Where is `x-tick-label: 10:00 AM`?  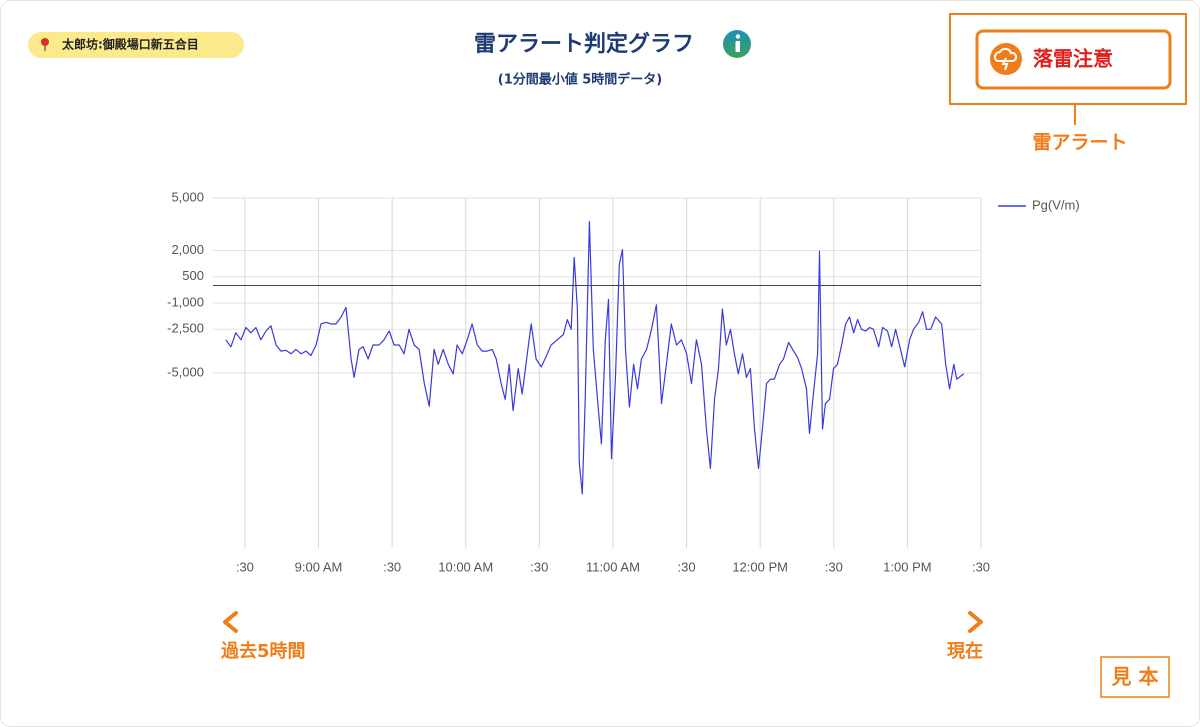
x-tick-label: 10:00 AM is located at coordinates (465, 566).